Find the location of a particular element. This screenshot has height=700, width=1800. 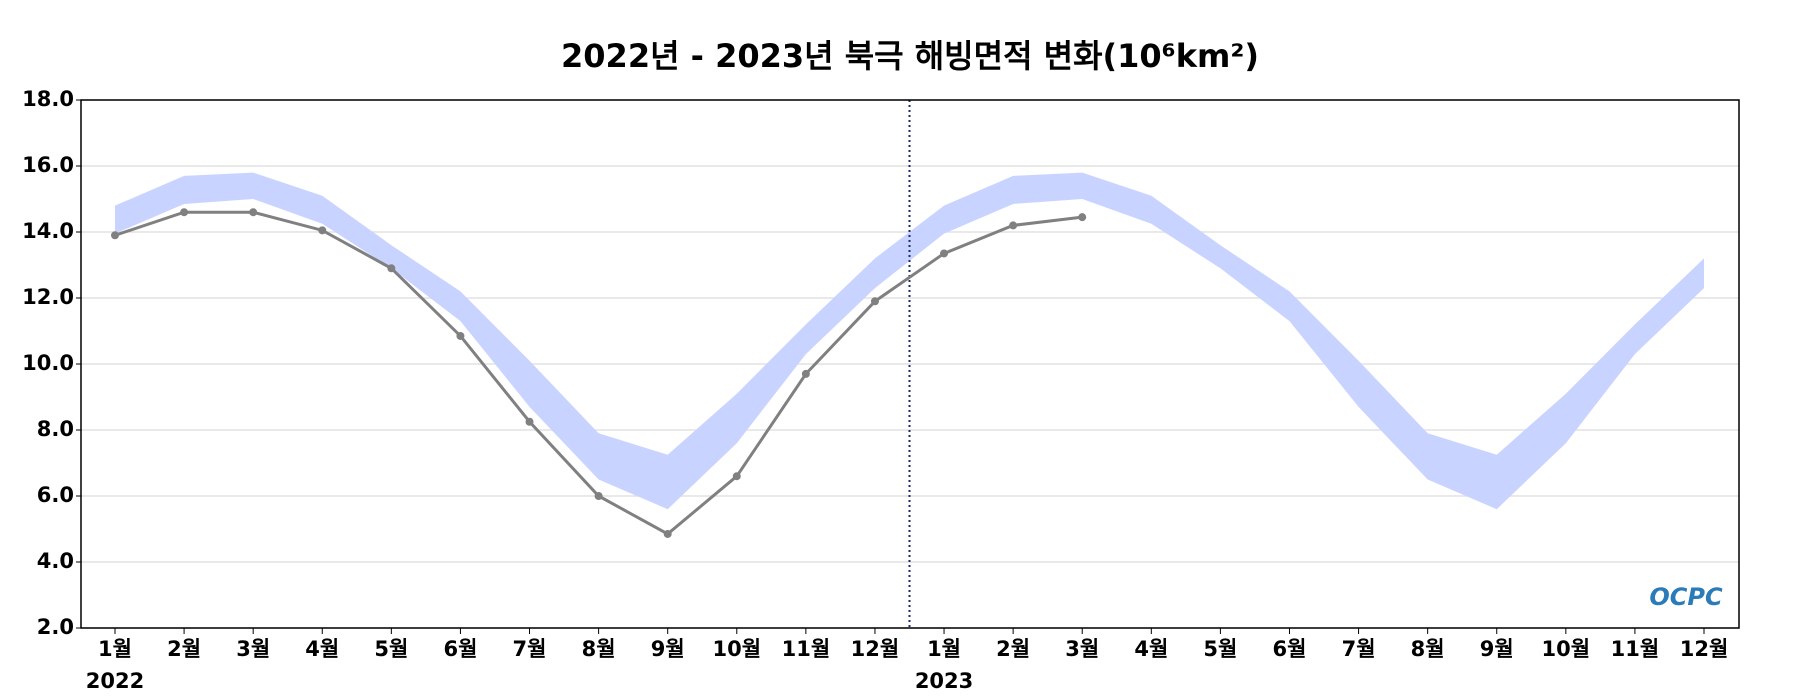

y-tick-label: 6.0 is located at coordinates (55, 495).